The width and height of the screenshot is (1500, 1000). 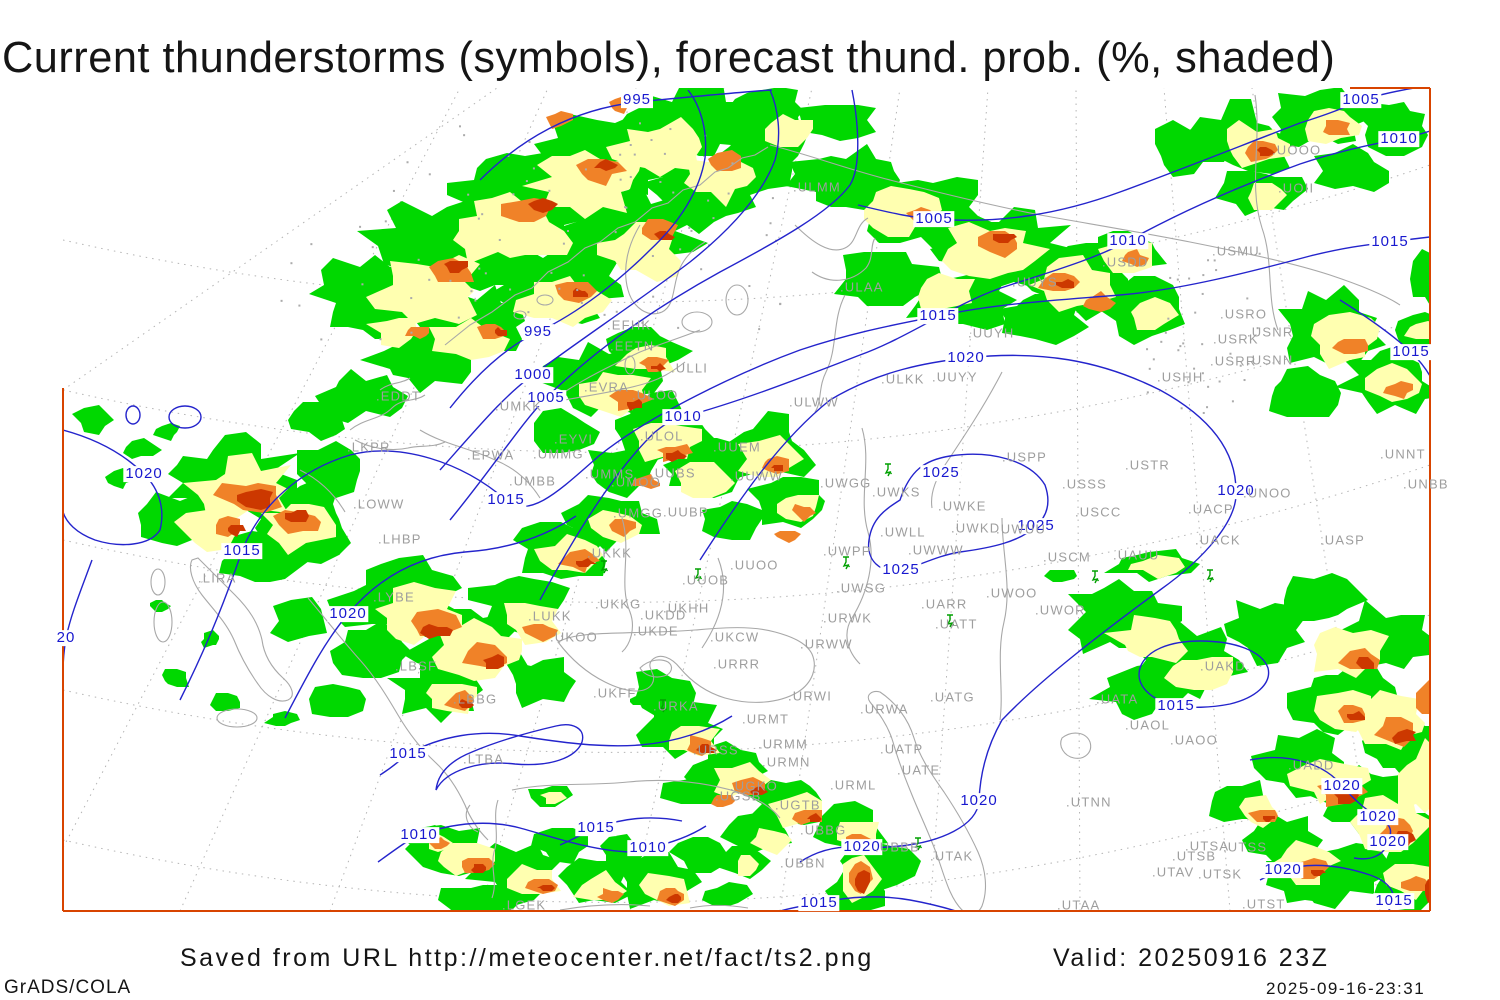 What do you see at coordinates (1244, 314) in the screenshot?
I see `station-label: .USRO` at bounding box center [1244, 314].